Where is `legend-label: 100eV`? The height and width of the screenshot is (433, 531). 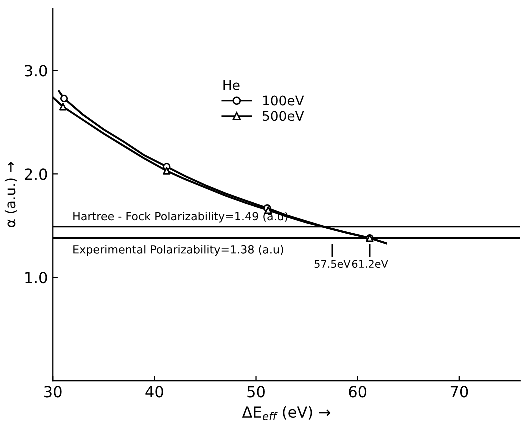 legend-label: 100eV is located at coordinates (283, 101).